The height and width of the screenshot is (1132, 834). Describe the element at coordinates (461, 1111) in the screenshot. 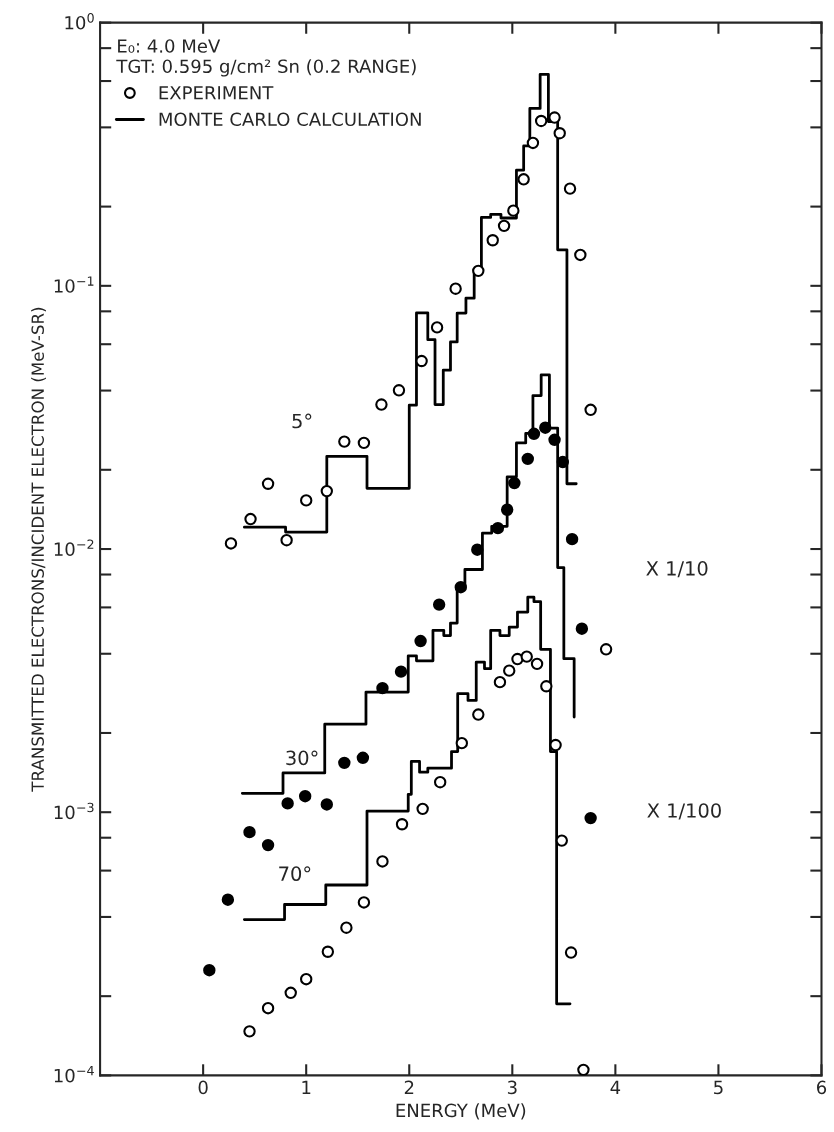

I see `x-axis-title: ENERGY (MeV)` at that location.